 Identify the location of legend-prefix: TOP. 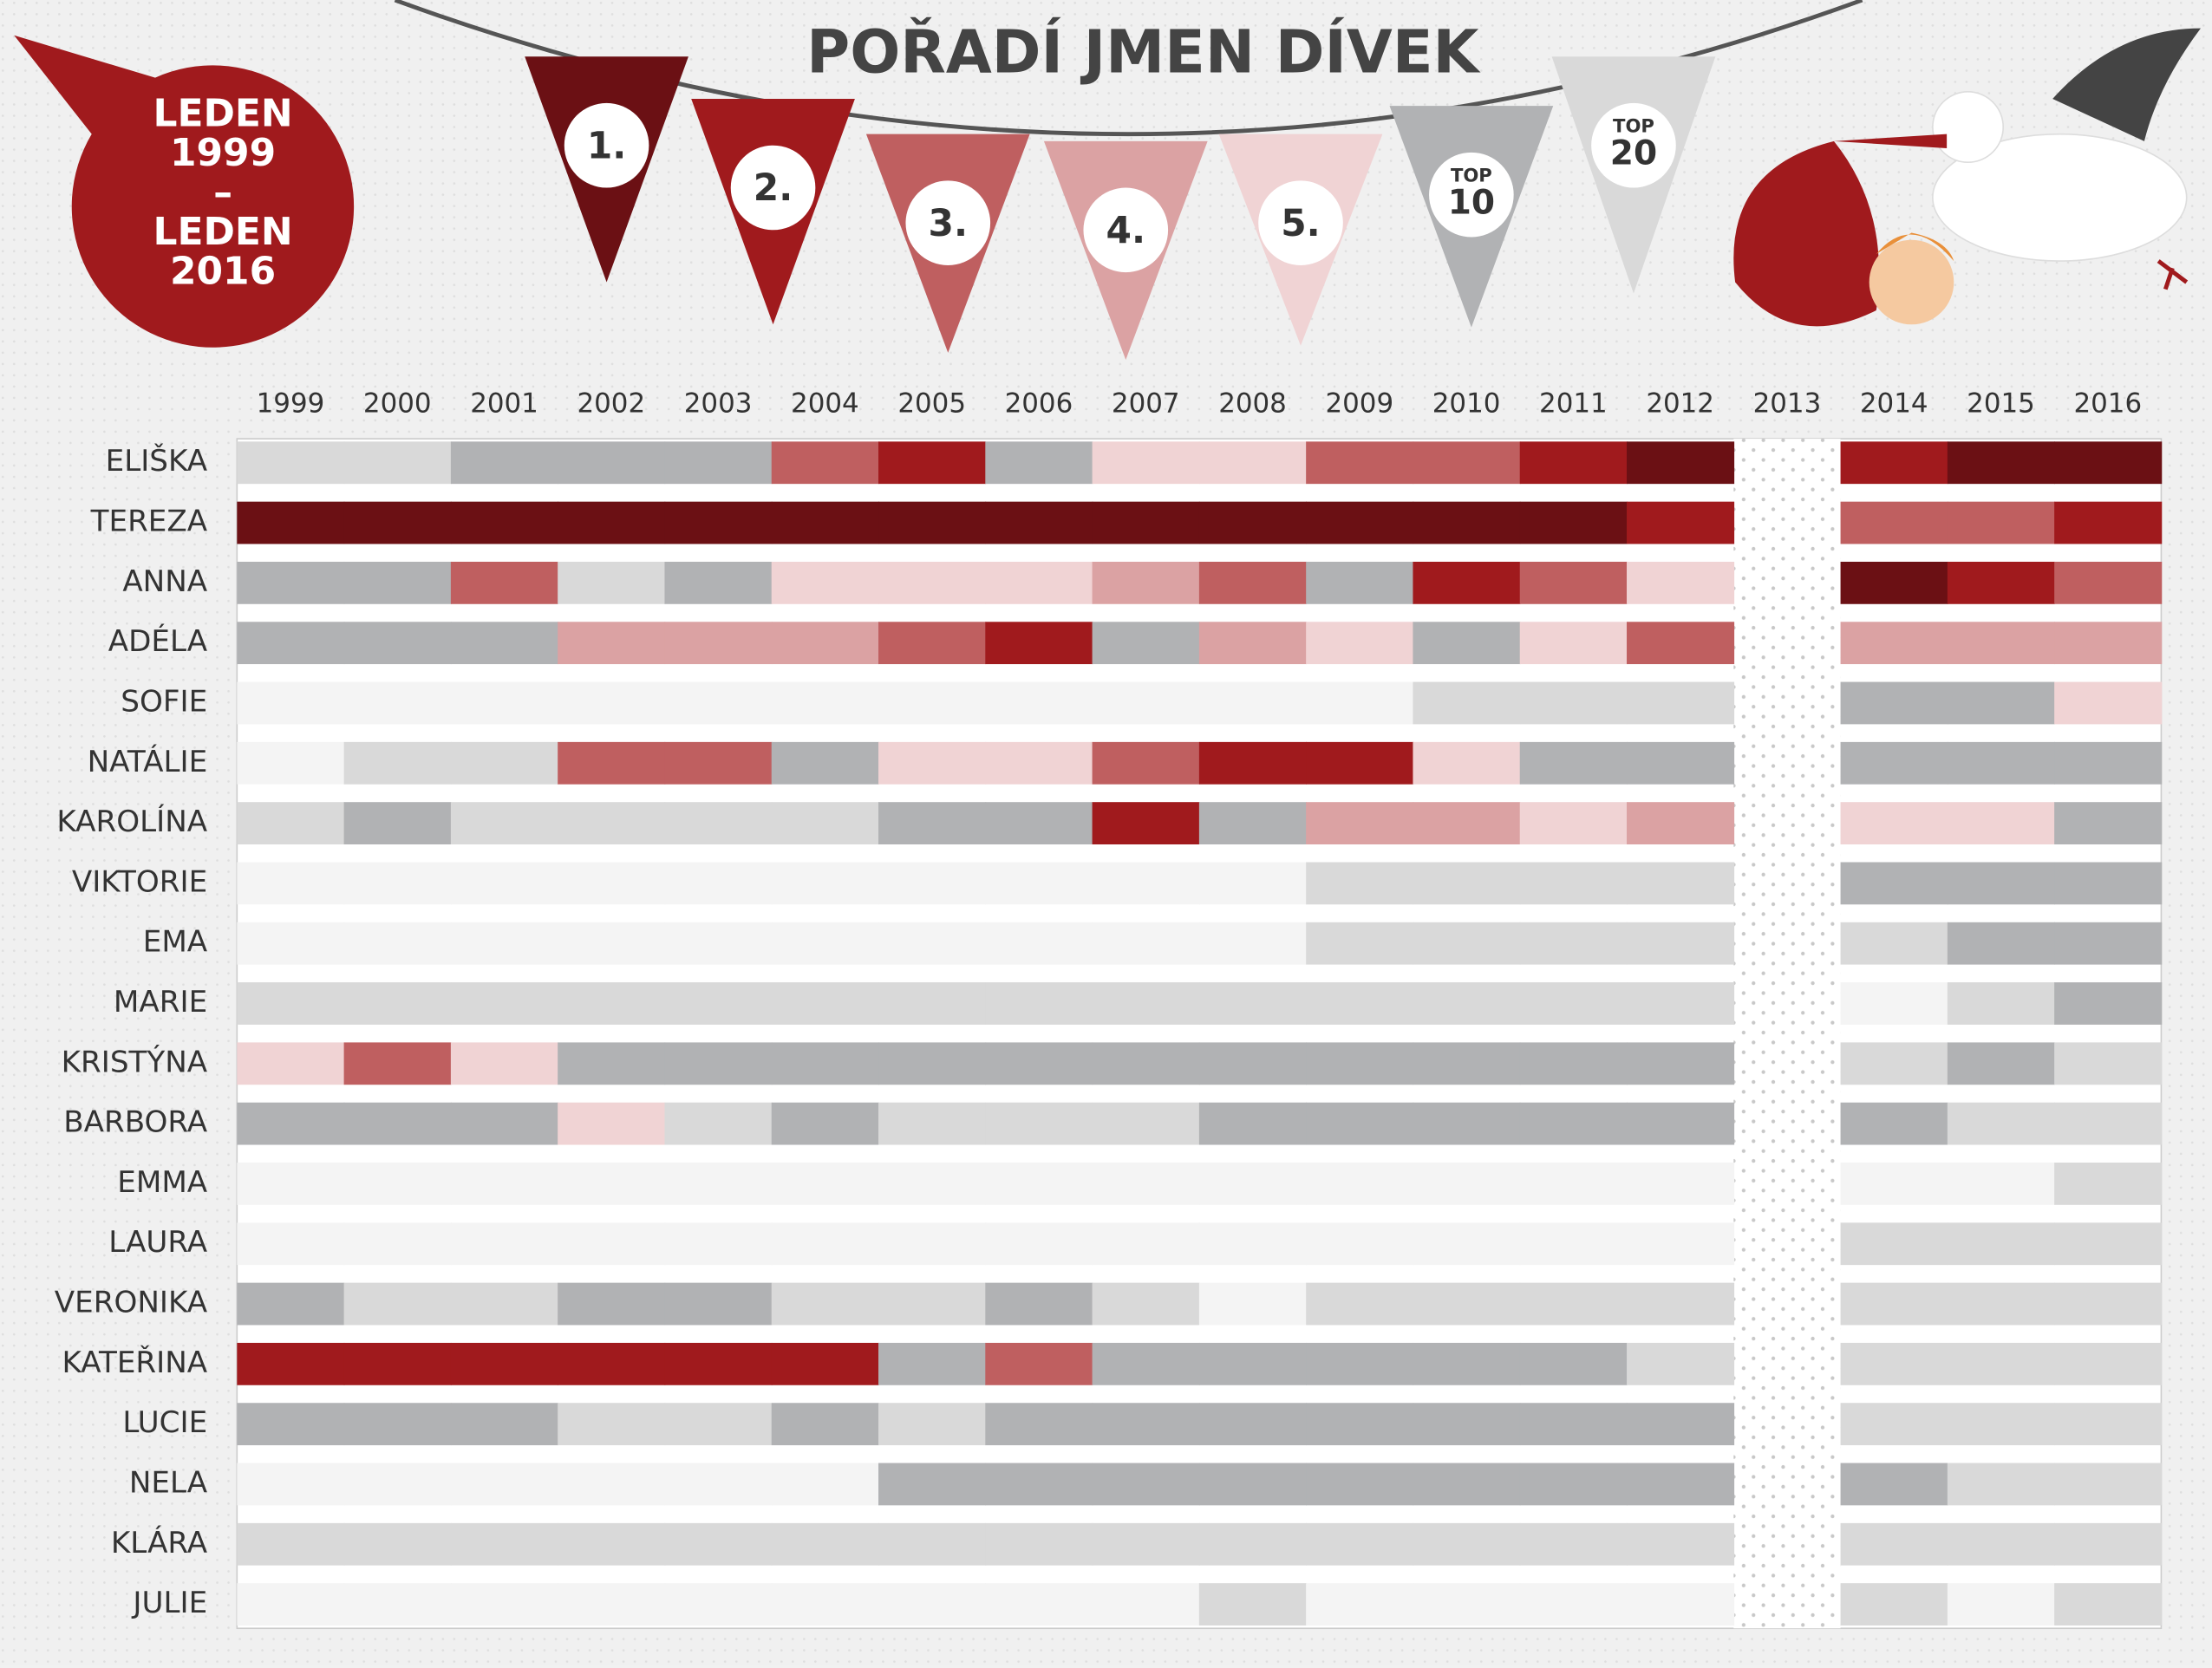
(1471, 175).